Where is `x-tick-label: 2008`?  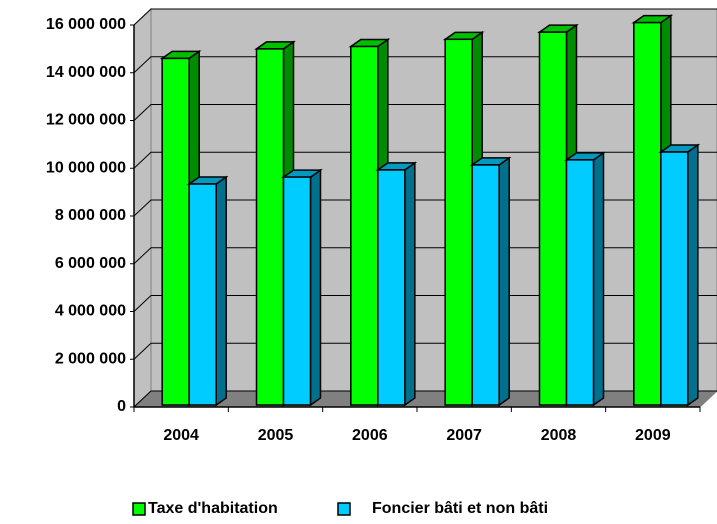
x-tick-label: 2008 is located at coordinates (559, 435).